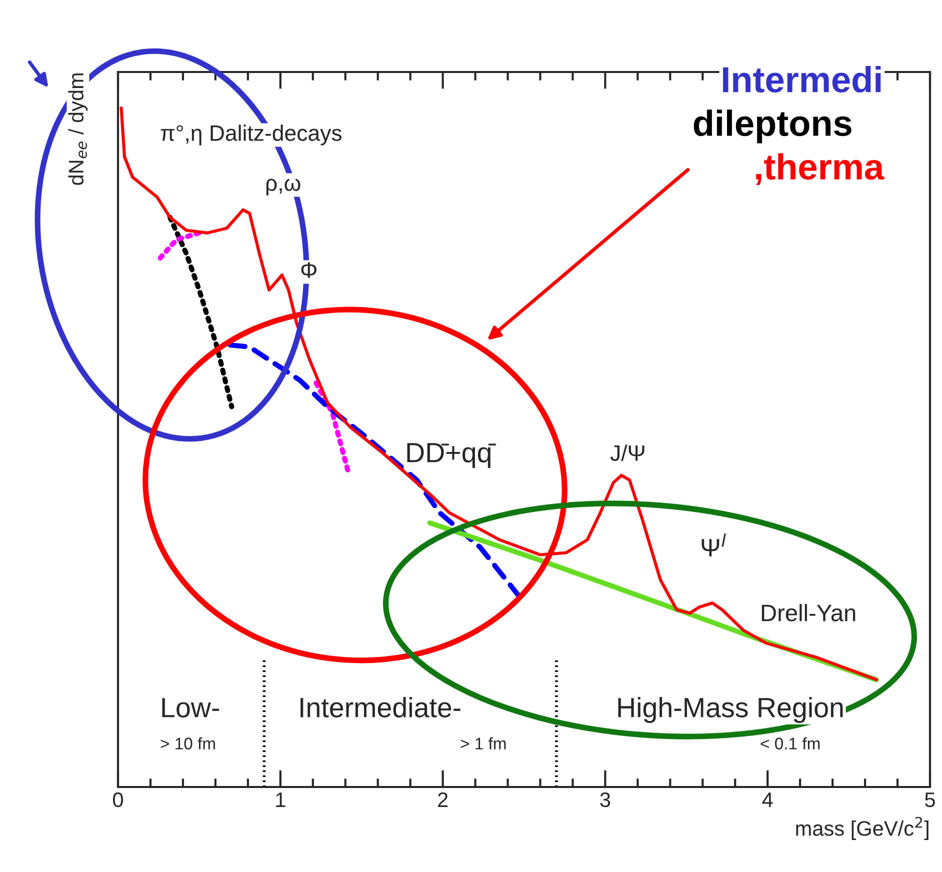 Image resolution: width=942 pixels, height=872 pixels. What do you see at coordinates (730, 710) in the screenshot?
I see `annotation: High-Mass Region` at bounding box center [730, 710].